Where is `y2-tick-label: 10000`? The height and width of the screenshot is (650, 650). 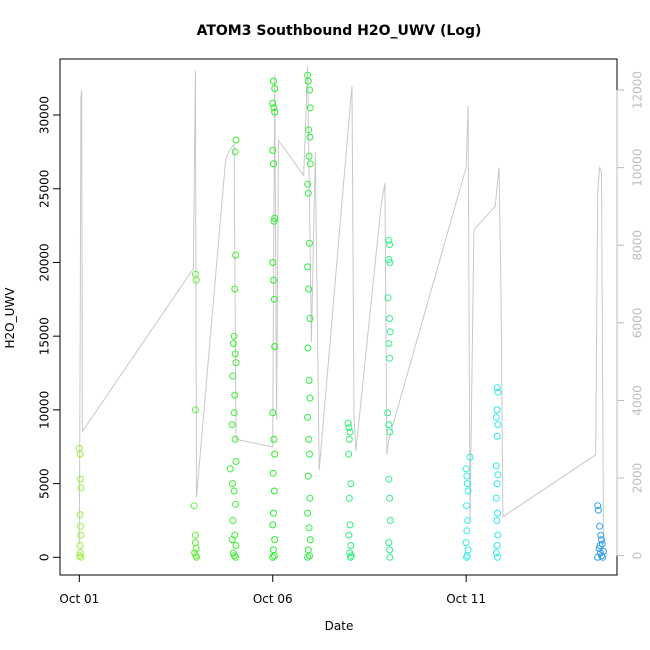
y2-tick-label: 10000 is located at coordinates (638, 168).